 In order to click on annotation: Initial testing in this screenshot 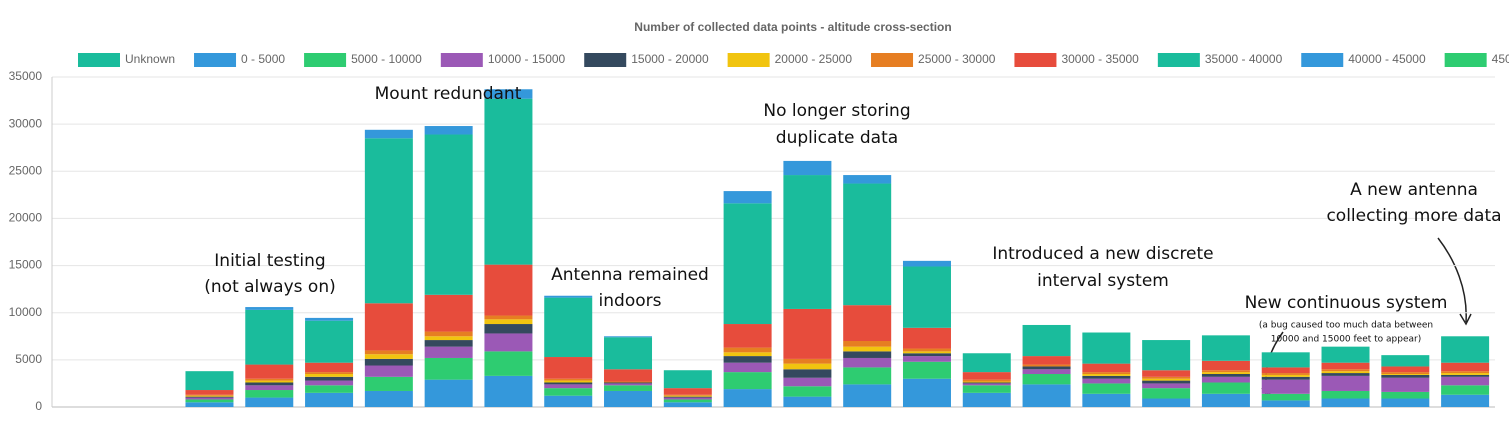, I will do `click(269, 261)`.